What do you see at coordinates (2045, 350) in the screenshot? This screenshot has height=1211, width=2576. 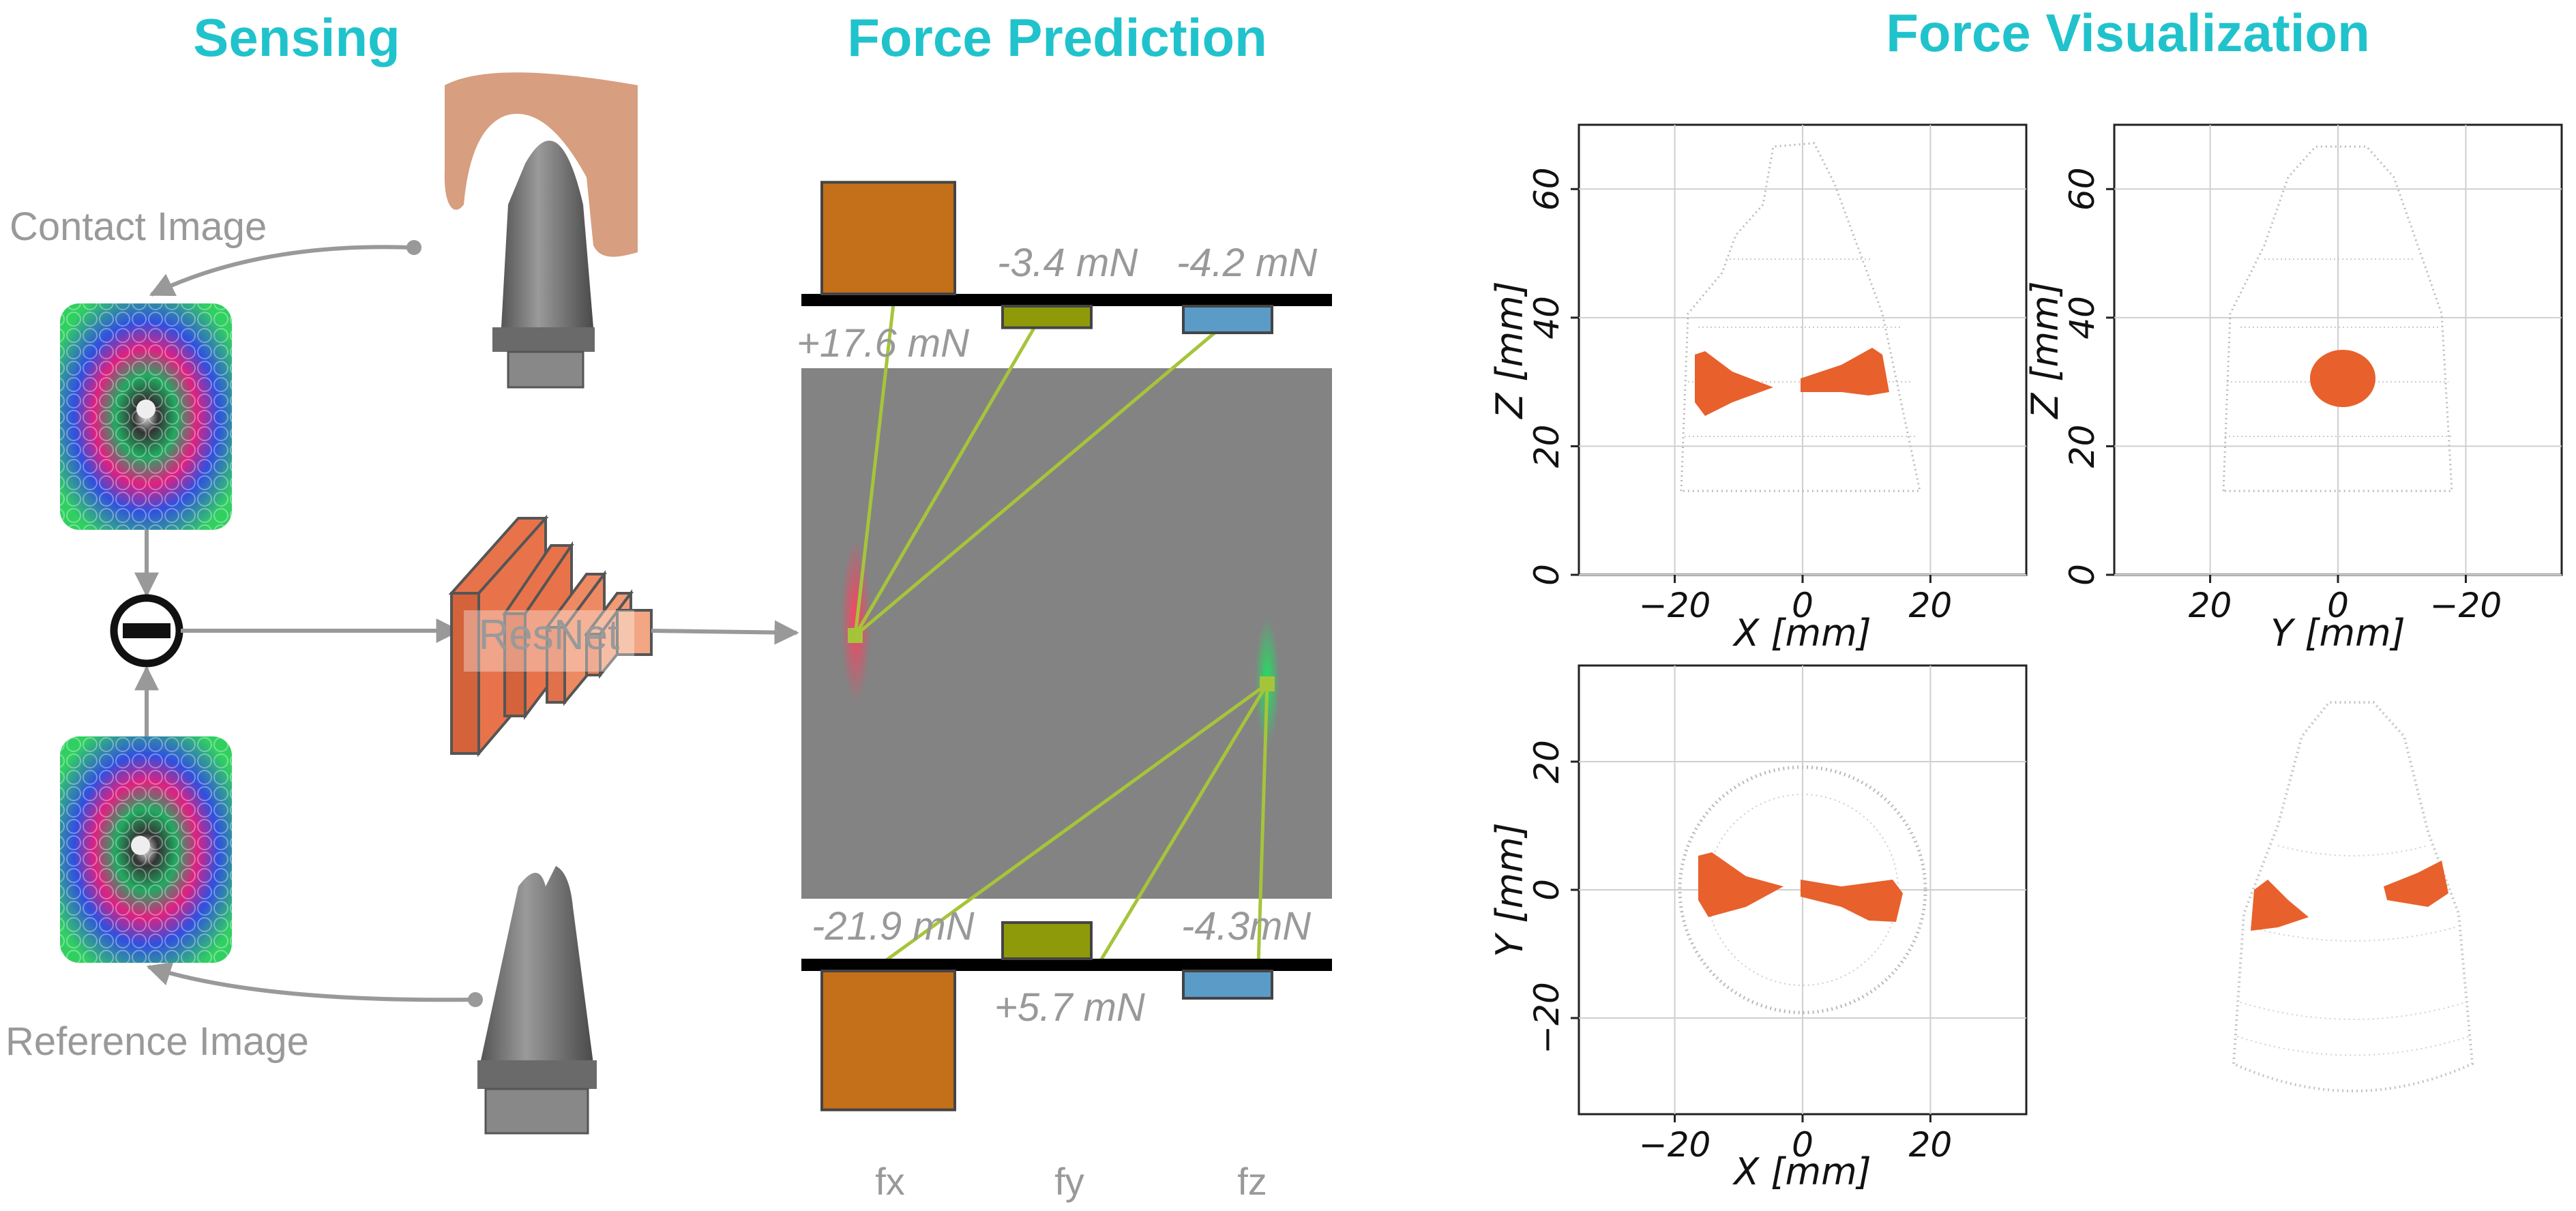 I see `plot-yz-ylabel: Z [mm]` at bounding box center [2045, 350].